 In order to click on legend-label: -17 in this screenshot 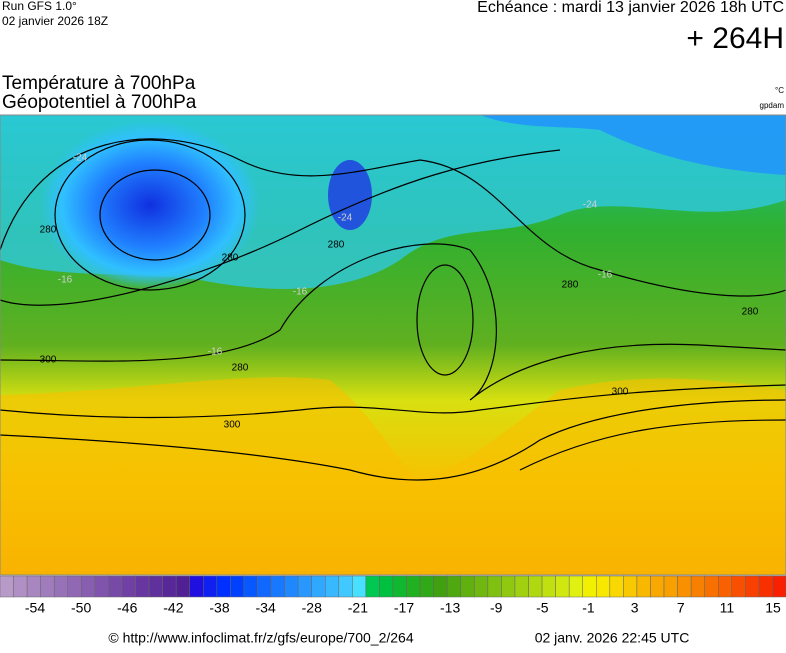, I will do `click(404, 608)`.